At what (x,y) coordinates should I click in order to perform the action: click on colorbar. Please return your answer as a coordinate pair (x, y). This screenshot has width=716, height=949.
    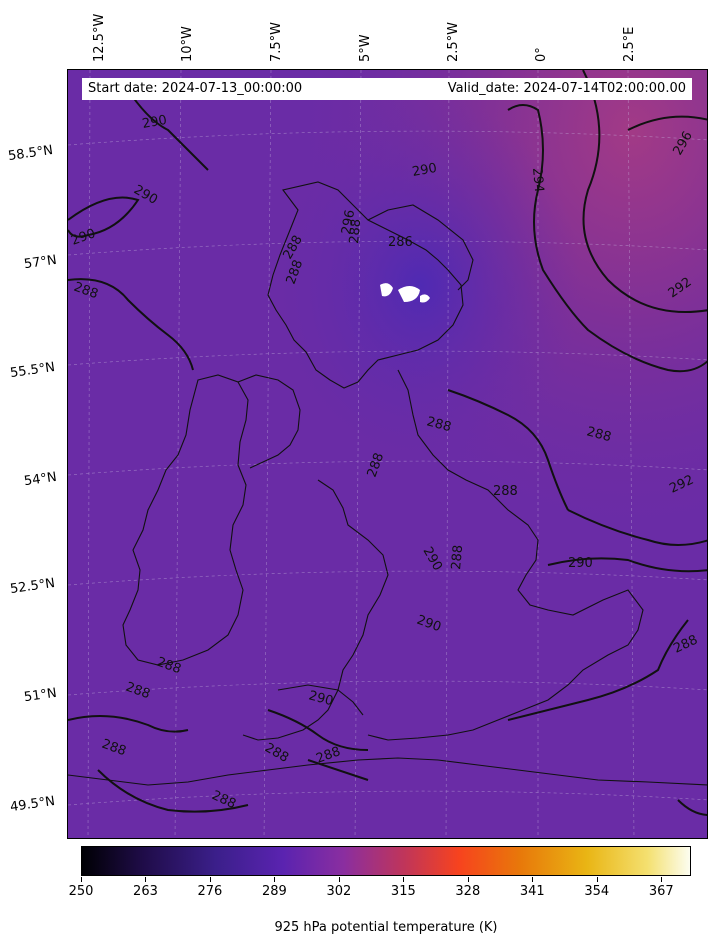
    Looking at the image, I should click on (386, 861).